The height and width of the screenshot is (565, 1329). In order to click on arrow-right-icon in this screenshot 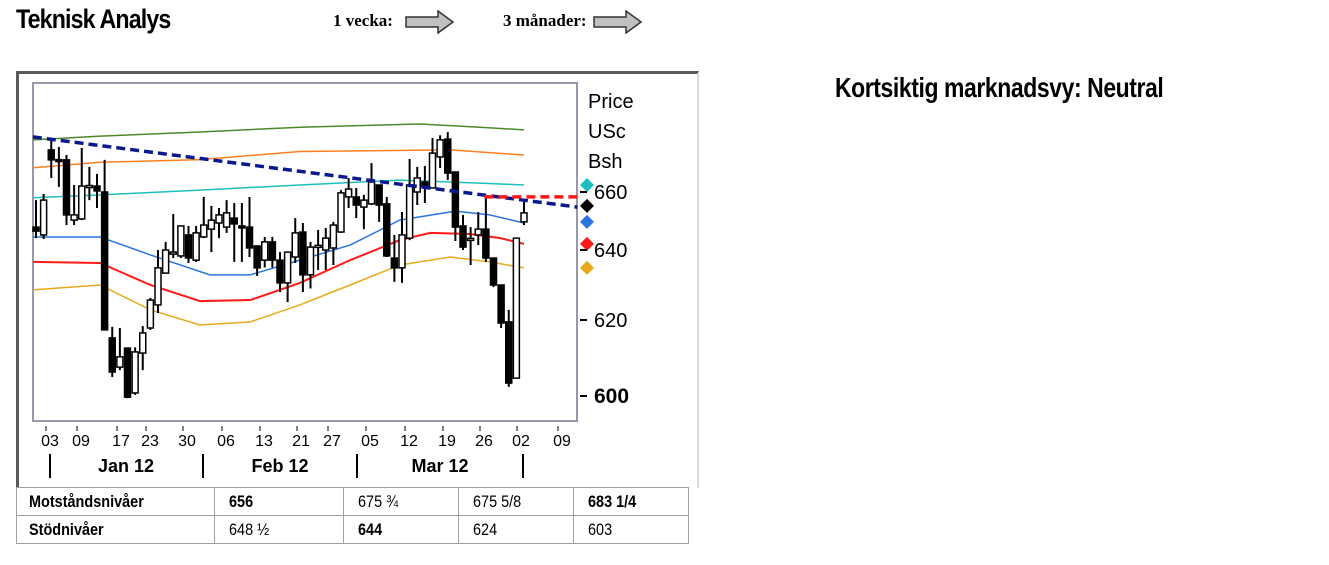, I will do `click(618, 22)`.